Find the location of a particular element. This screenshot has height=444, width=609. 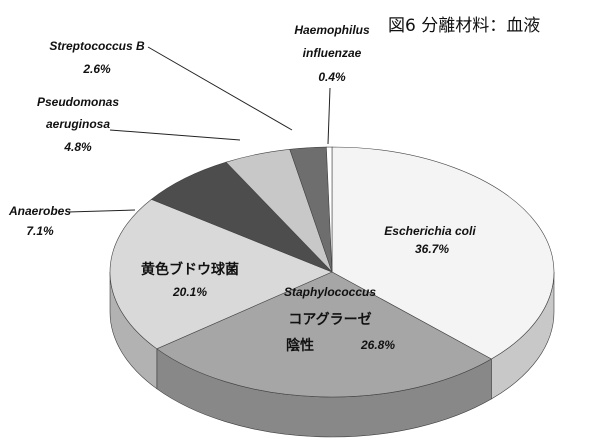

slice-label: aeruginosa is located at coordinates (78, 124).